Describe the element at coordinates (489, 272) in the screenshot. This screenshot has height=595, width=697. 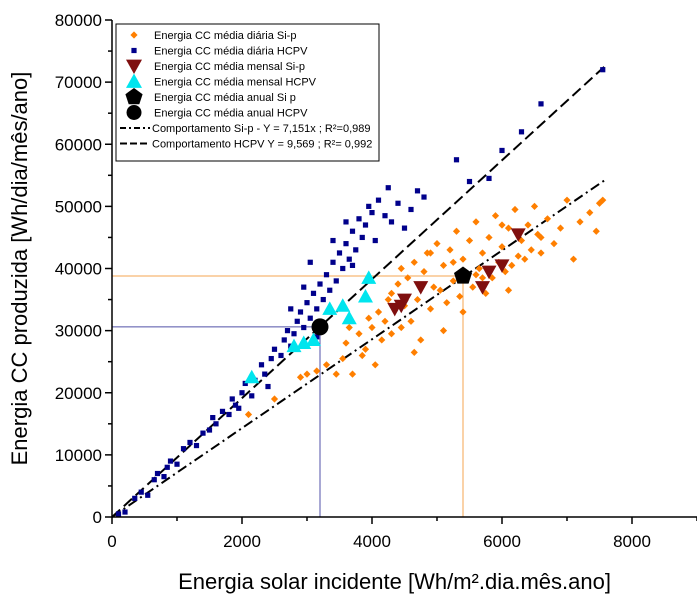
I see `point-triangle-down` at that location.